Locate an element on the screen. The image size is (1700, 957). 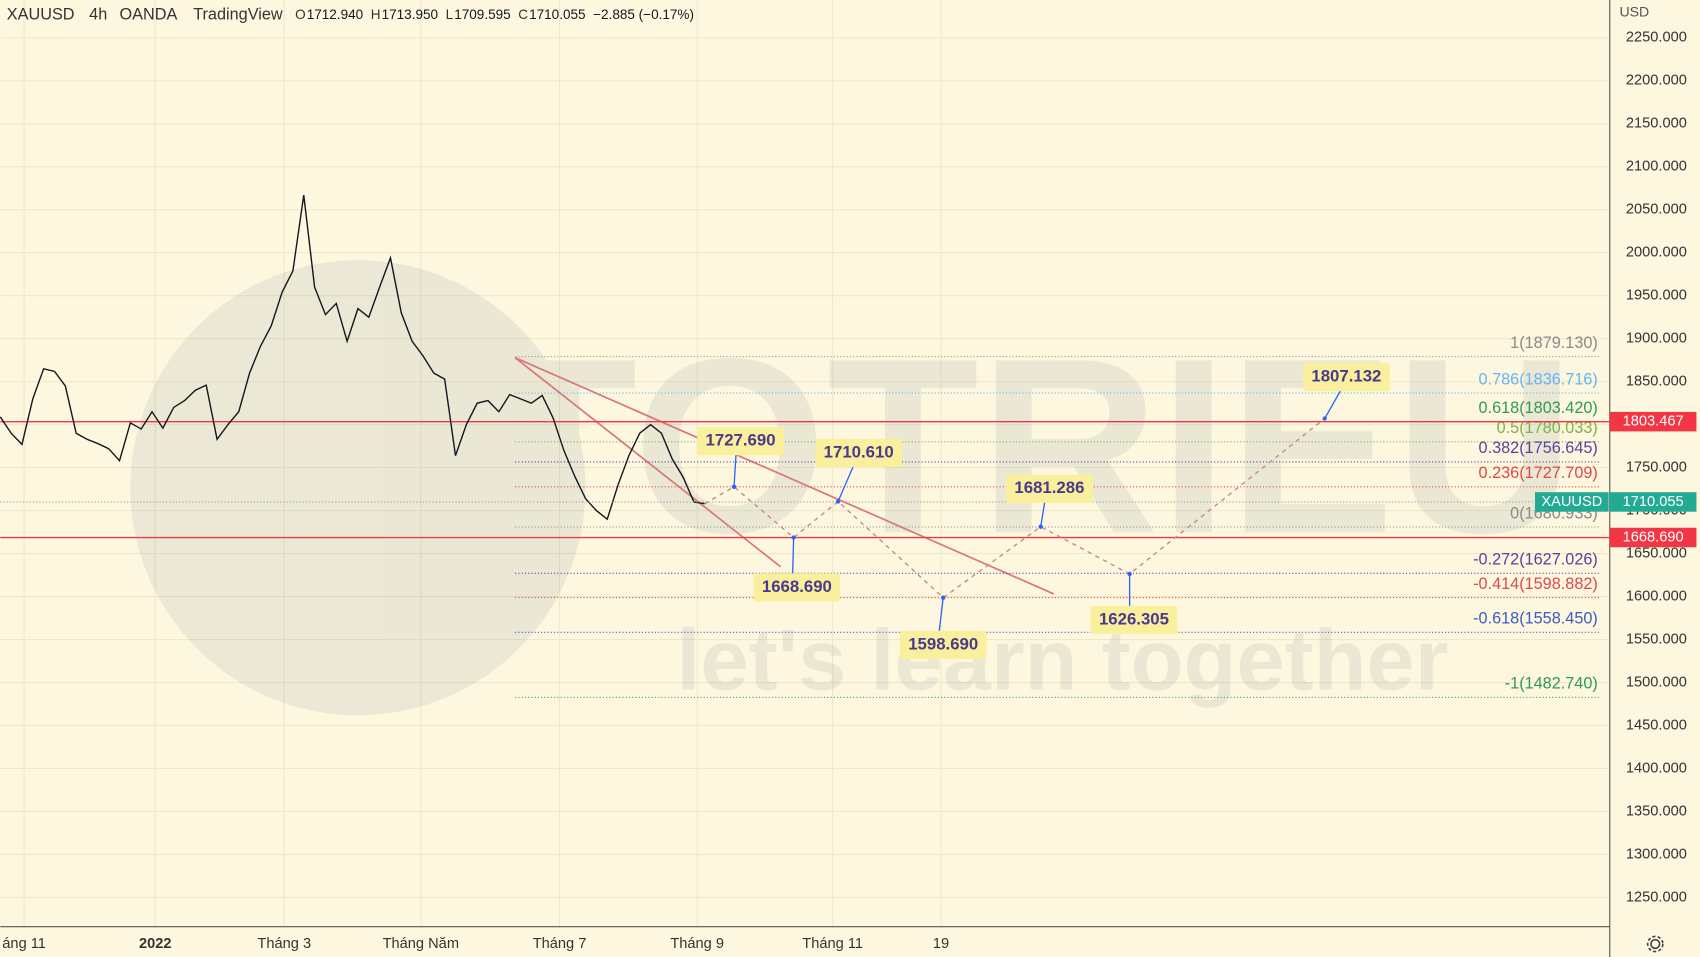
projection-label: 1807.132 is located at coordinates (1346, 376).